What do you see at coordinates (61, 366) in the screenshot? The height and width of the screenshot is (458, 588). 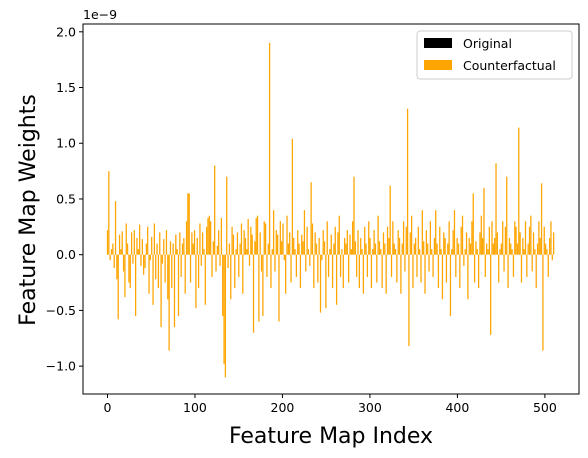 I see `y-tick-label: −1.0` at bounding box center [61, 366].